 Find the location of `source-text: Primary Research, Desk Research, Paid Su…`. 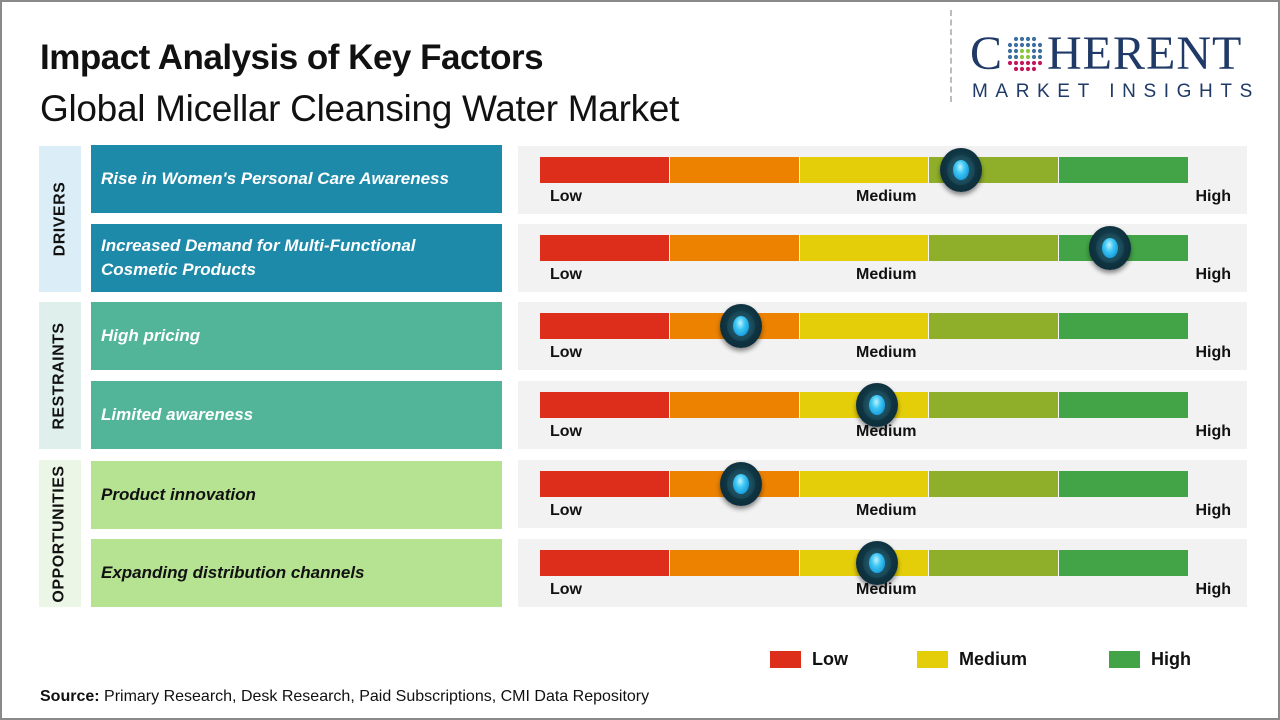

source-text: Primary Research, Desk Research, Paid Su… is located at coordinates (374, 696).